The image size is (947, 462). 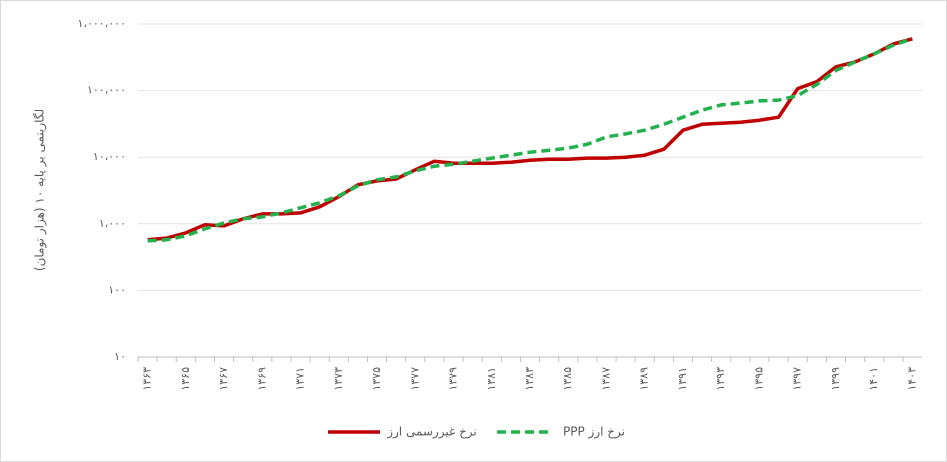 What do you see at coordinates (758, 379) in the screenshot?
I see `x-tick-label: ۱۳۹۵` at bounding box center [758, 379].